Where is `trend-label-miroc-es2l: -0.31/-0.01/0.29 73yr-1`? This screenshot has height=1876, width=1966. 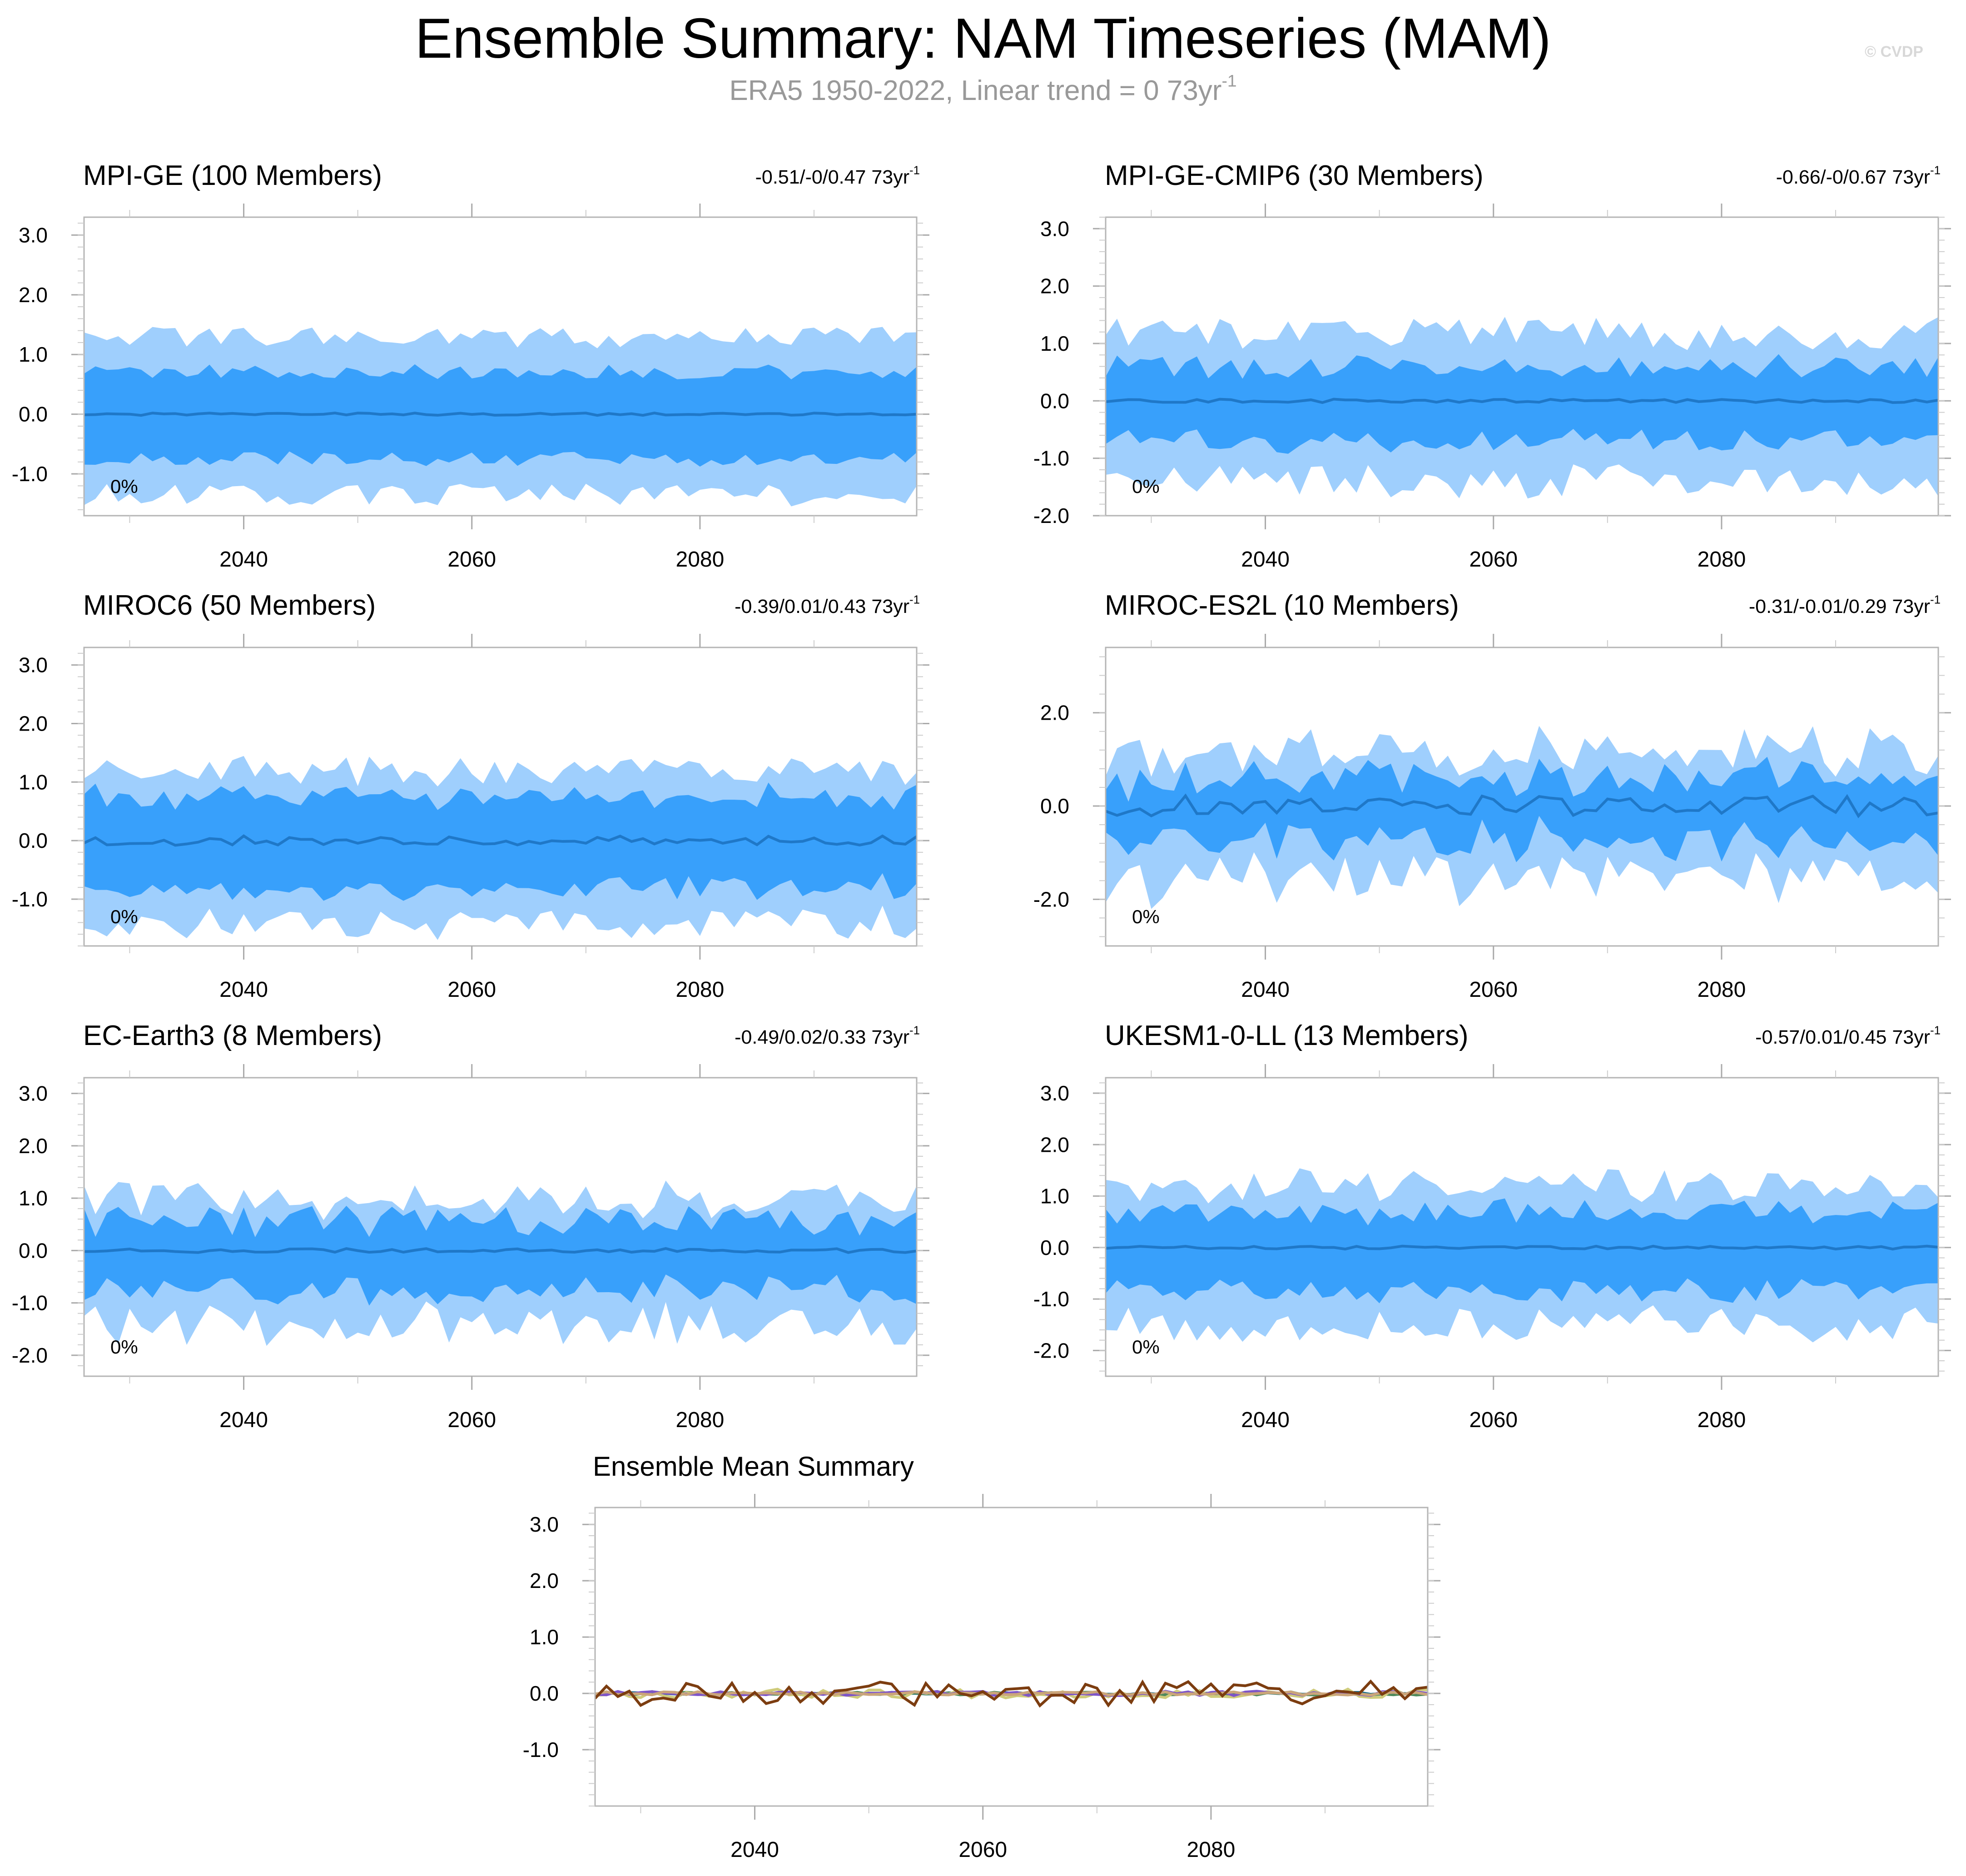
trend-label-miroc-es2l: -0.31/-0.01/0.29 73yr-1 is located at coordinates (1845, 606).